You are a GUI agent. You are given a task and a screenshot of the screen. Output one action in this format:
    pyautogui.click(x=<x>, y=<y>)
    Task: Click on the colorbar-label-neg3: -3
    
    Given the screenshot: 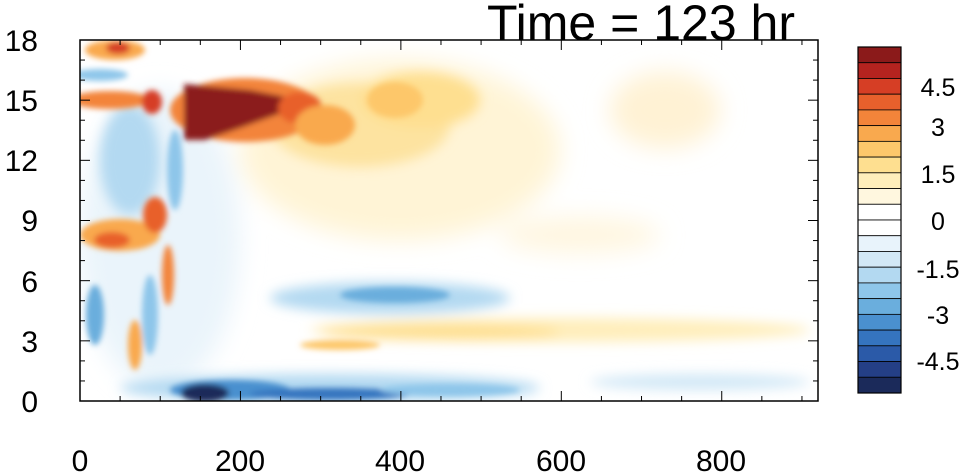 What is the action you would take?
    pyautogui.click(x=938, y=316)
    